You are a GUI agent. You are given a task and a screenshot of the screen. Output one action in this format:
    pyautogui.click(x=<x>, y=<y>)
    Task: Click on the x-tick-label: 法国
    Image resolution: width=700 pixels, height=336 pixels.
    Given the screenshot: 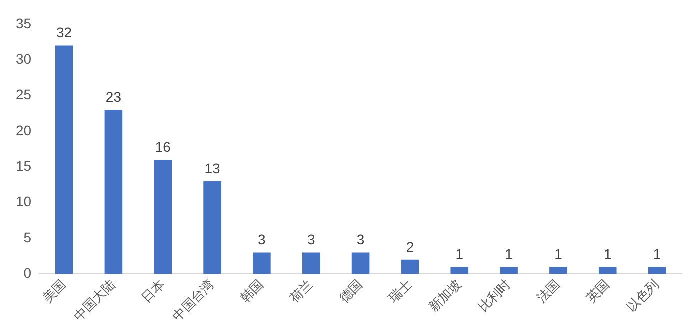 What is the action you would take?
    pyautogui.click(x=549, y=291)
    